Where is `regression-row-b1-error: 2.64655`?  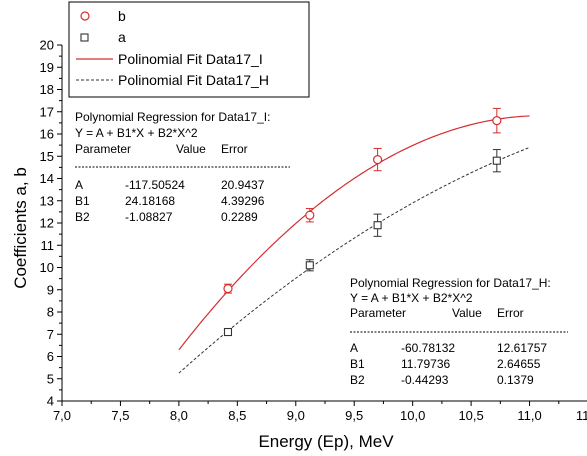
regression-row-b1-error: 2.64655 is located at coordinates (519, 364).